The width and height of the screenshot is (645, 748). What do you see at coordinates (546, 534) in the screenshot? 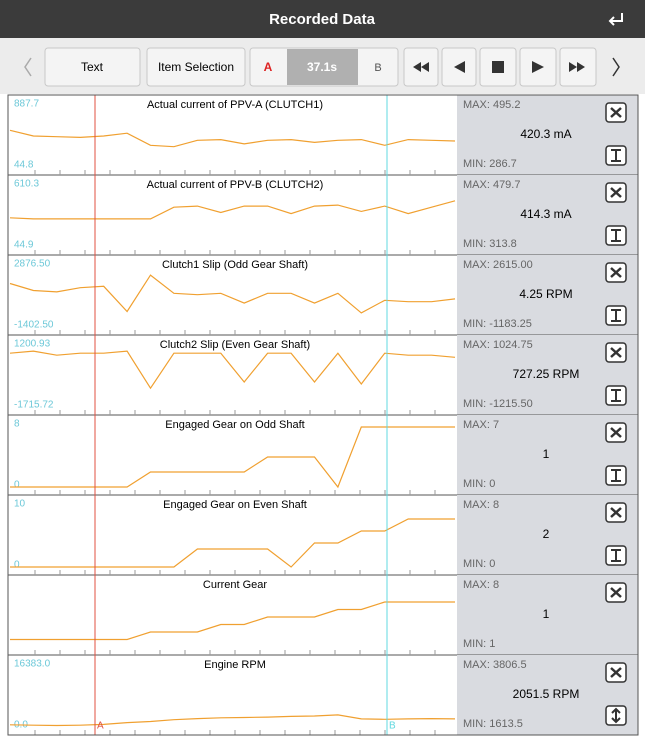
I see `current-value: 2` at bounding box center [546, 534].